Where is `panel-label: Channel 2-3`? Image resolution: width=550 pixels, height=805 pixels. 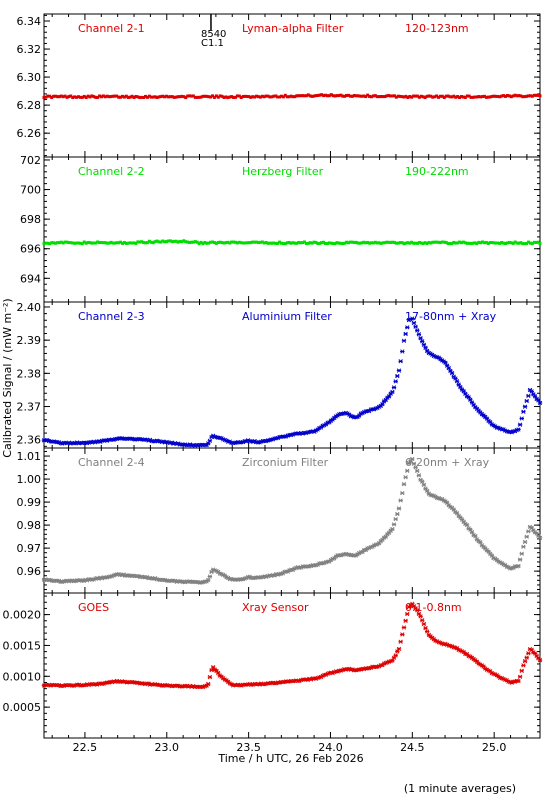 panel-label: Channel 2-3 is located at coordinates (111, 316).